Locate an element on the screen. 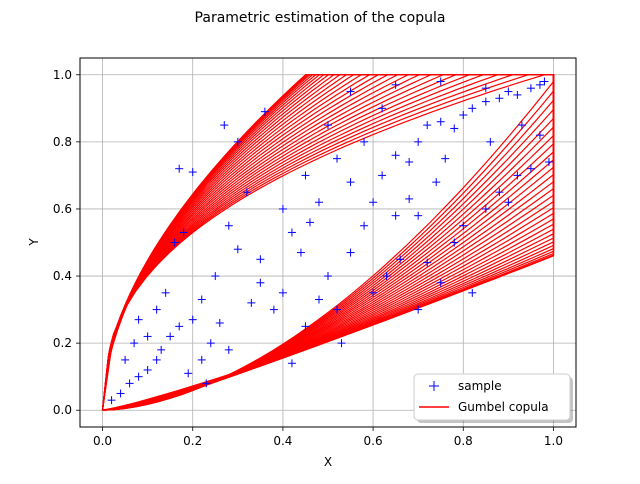 The width and height of the screenshot is (640, 484). x-tick-label: 0.0 is located at coordinates (102, 441).